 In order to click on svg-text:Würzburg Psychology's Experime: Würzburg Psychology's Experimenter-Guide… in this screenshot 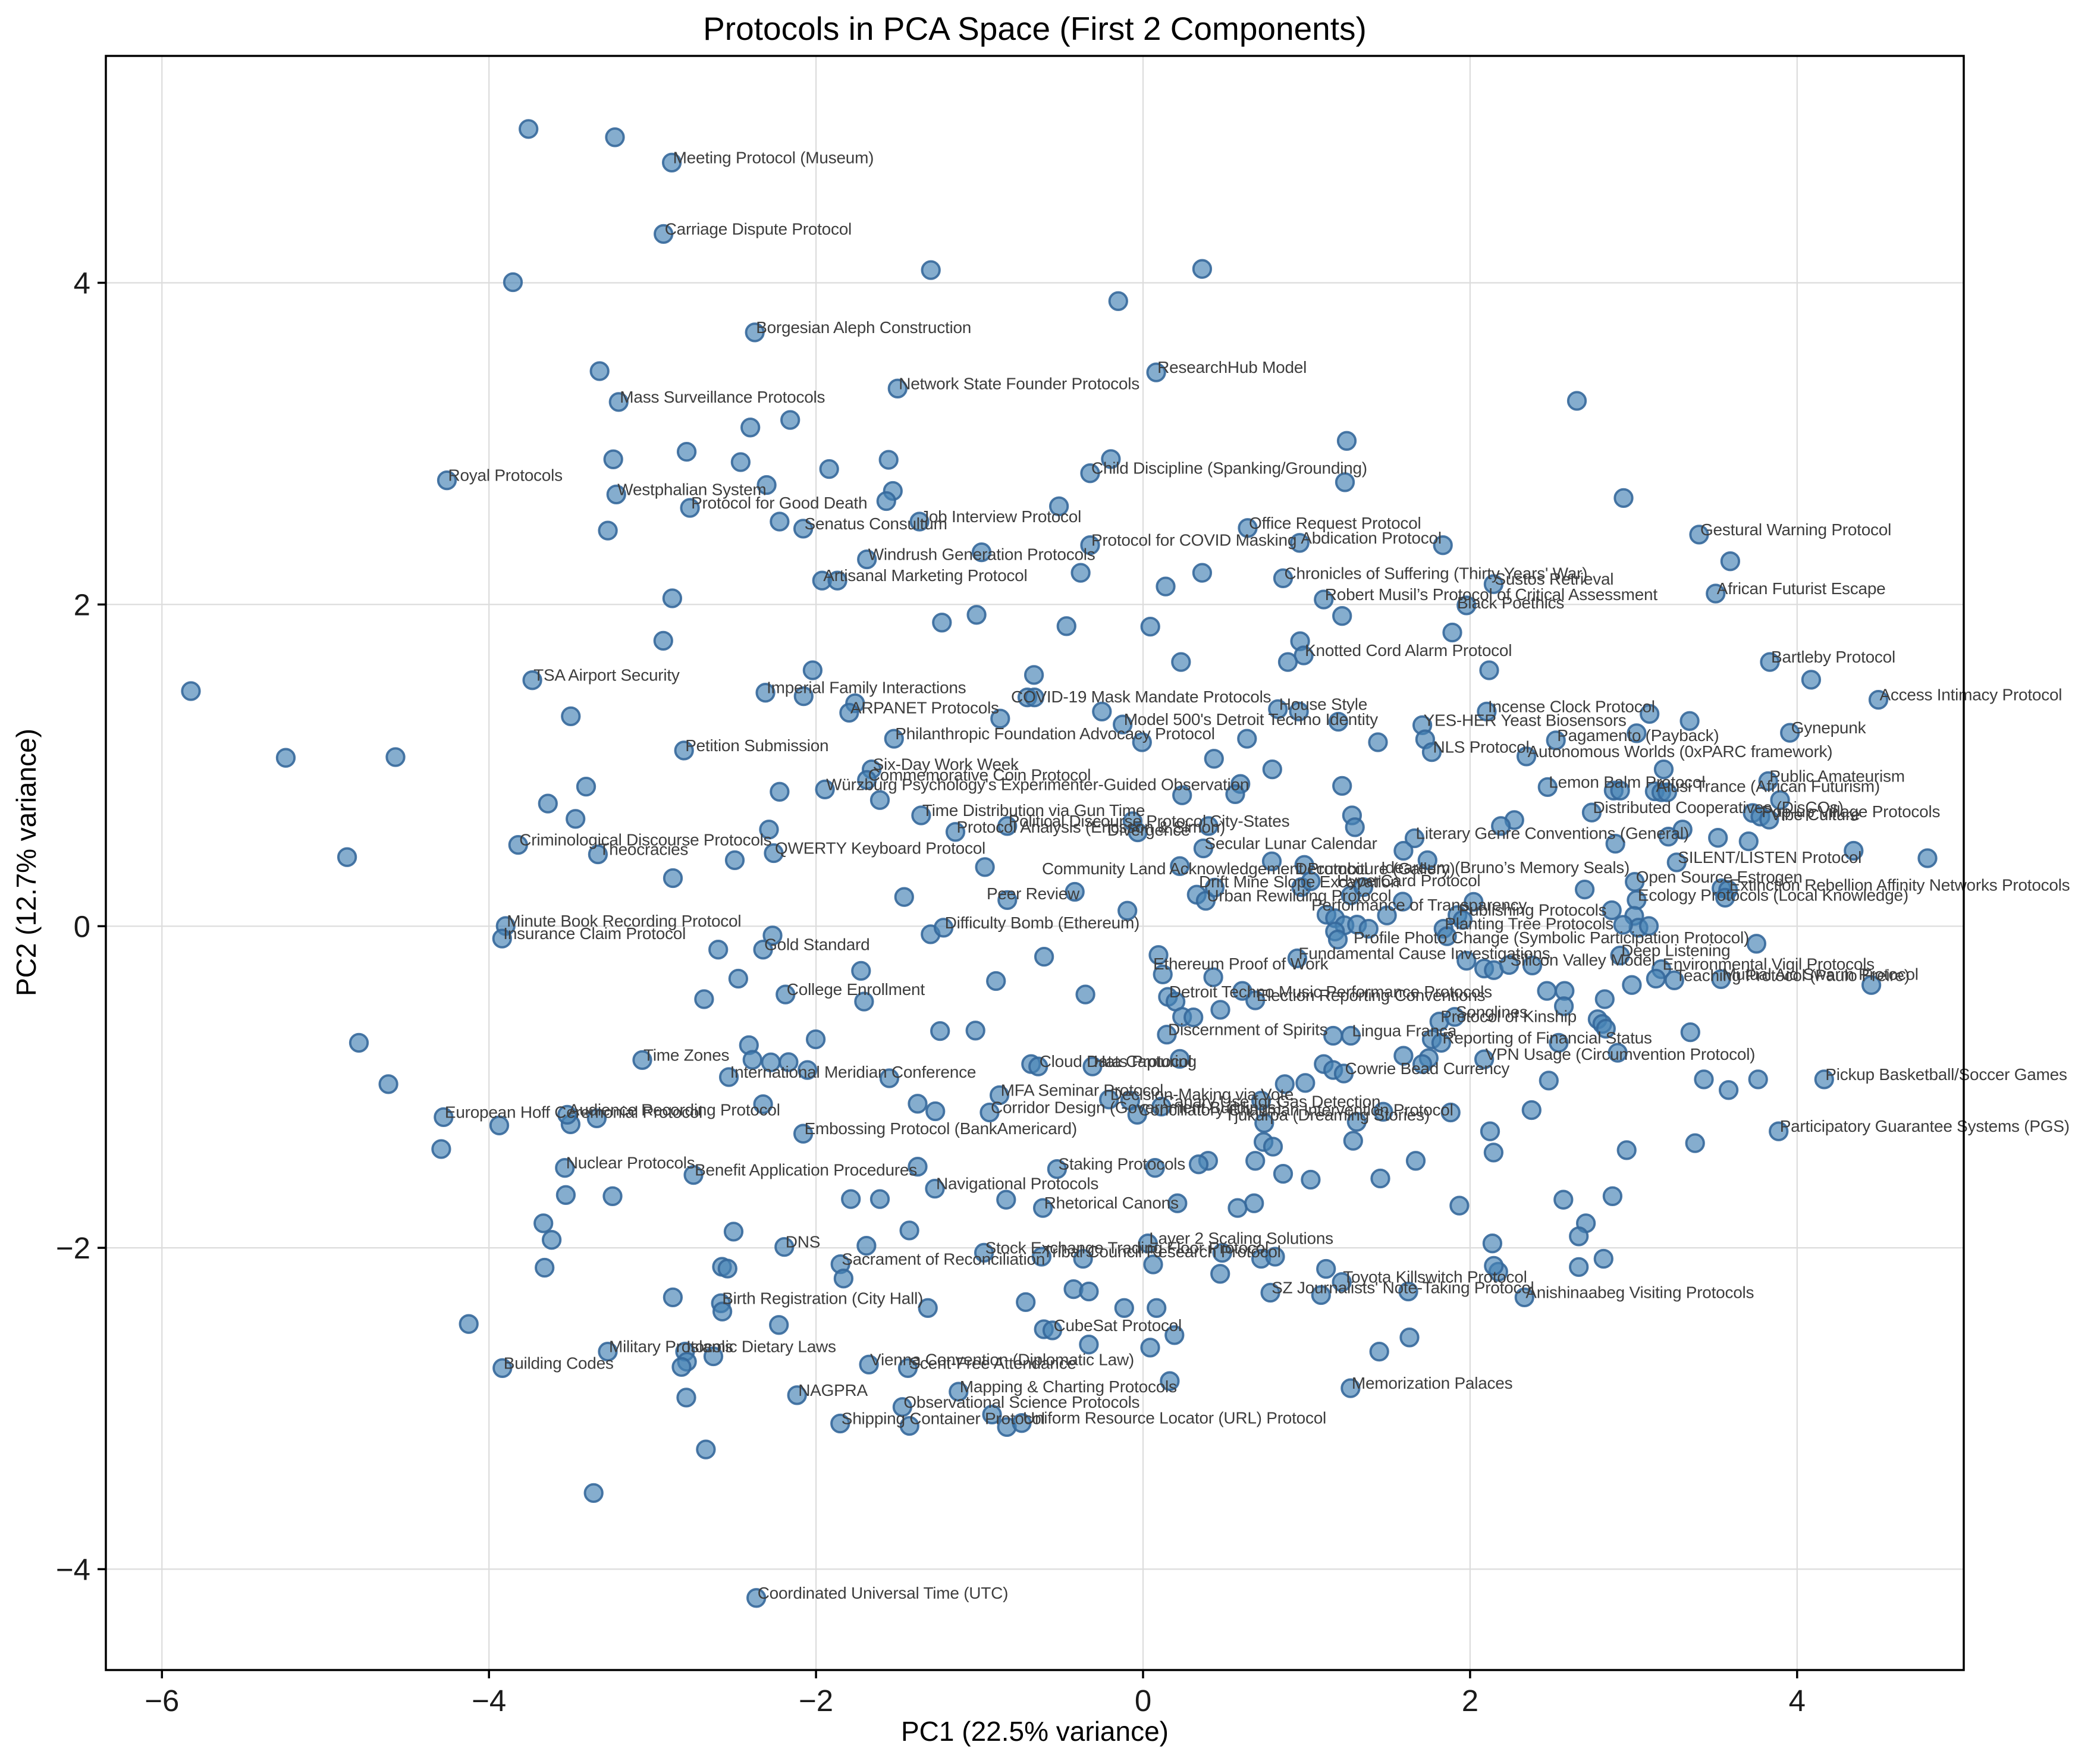, I will do `click(1037, 784)`.